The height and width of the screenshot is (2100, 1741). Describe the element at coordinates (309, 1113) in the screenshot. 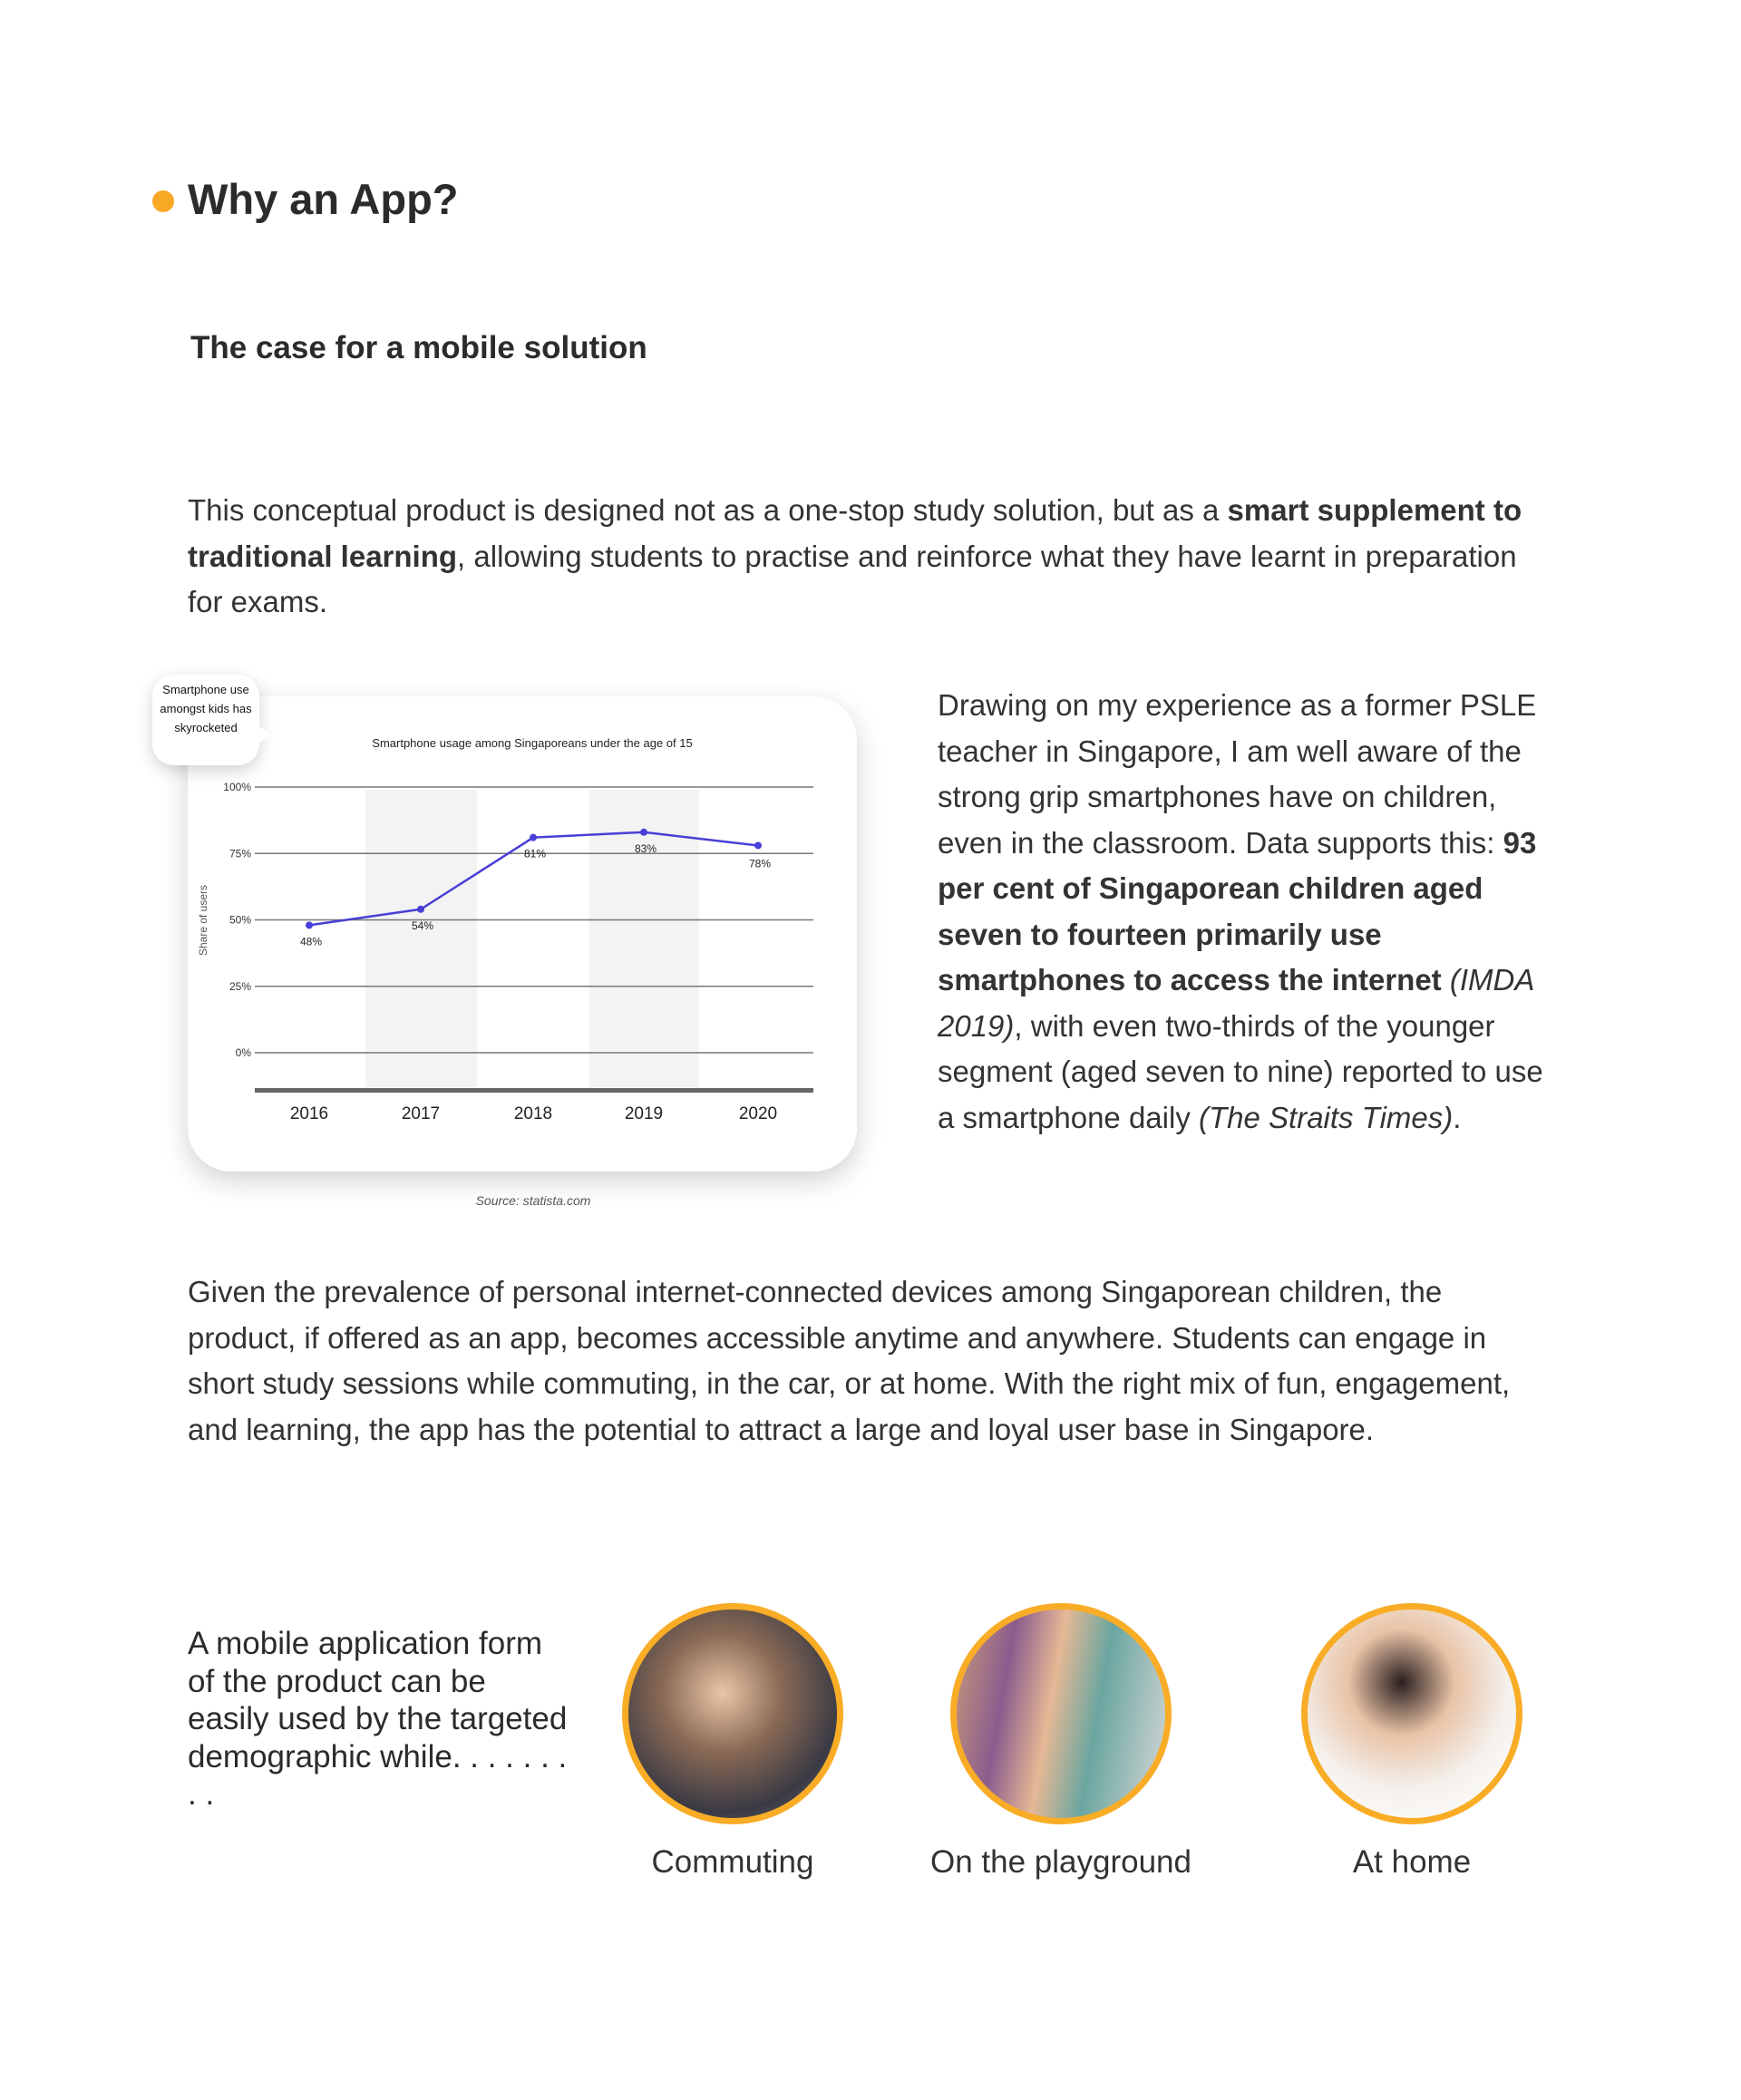

I see `x-tick-label: 2016` at that location.